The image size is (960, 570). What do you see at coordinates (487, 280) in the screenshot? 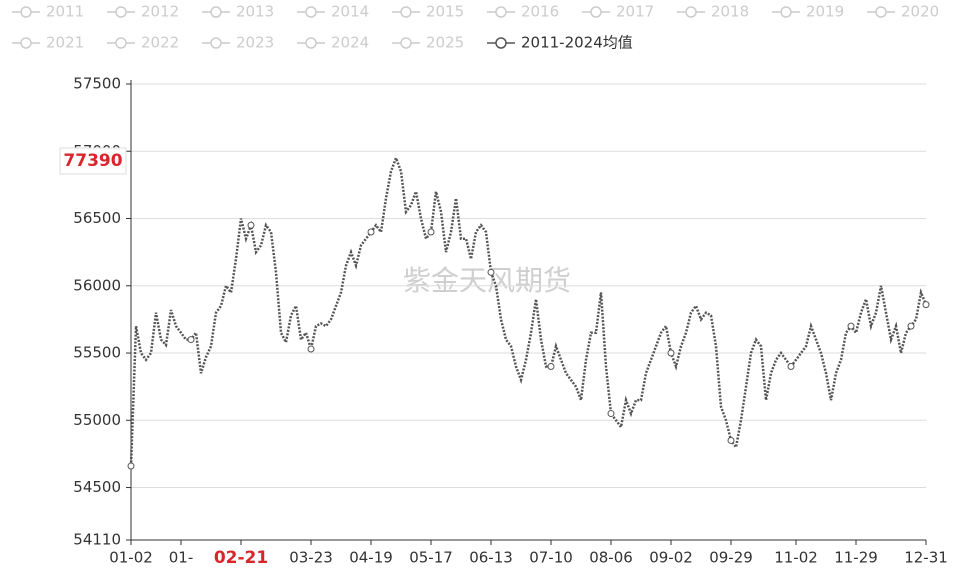
I see `watermark: 紫金天风期货` at bounding box center [487, 280].